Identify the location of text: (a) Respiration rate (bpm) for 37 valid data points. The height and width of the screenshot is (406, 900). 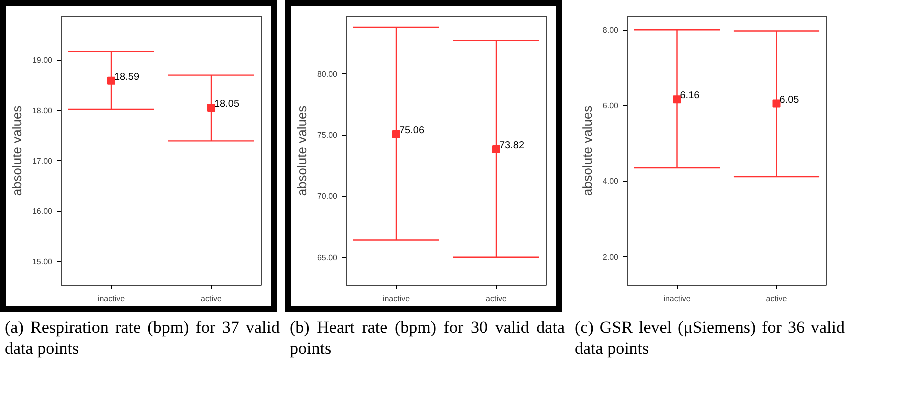
(142, 338).